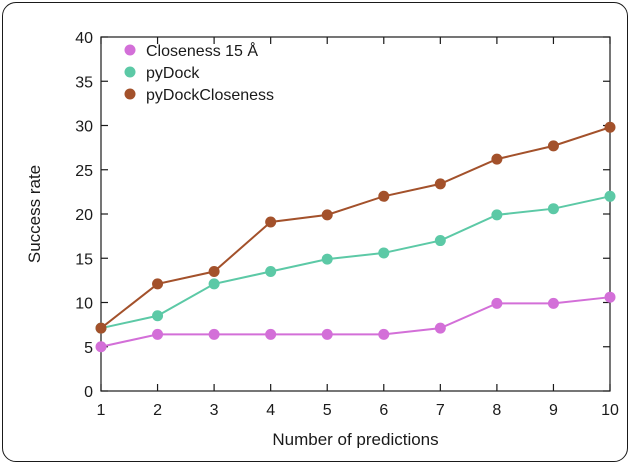 The width and height of the screenshot is (630, 462). What do you see at coordinates (173, 73) in the screenshot?
I see `legend-label: pyDock` at bounding box center [173, 73].